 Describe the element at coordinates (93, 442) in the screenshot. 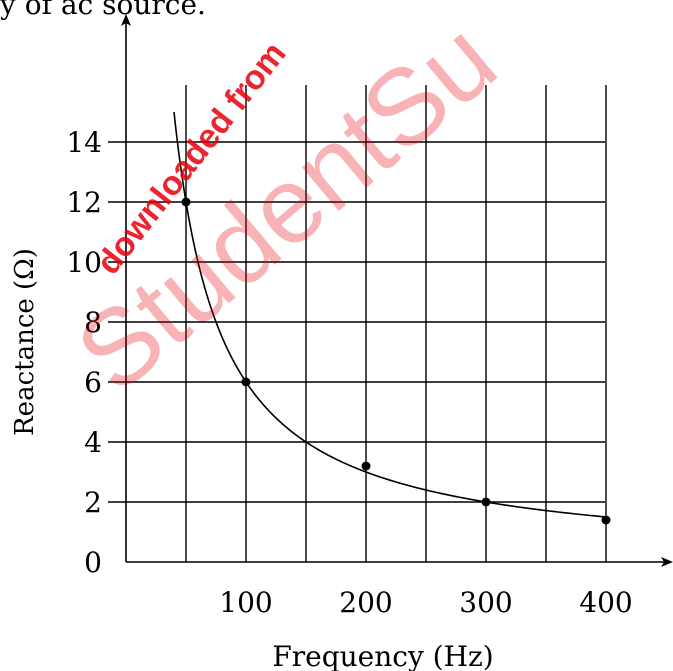

I see `y-tick-label: 4` at that location.